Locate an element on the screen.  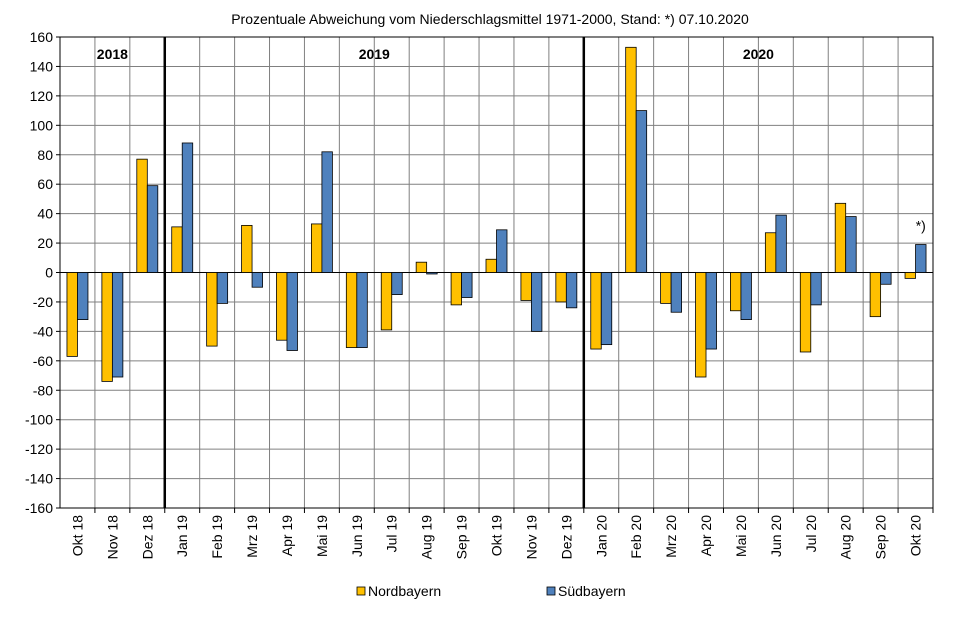
y-tick-label: 120 is located at coordinates (42, 96).